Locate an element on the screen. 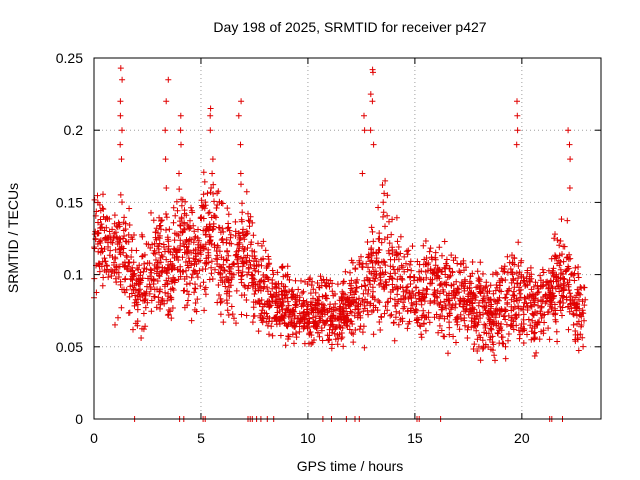 The height and width of the screenshot is (480, 640). x-axis-label: GPS time / hours is located at coordinates (350, 466).